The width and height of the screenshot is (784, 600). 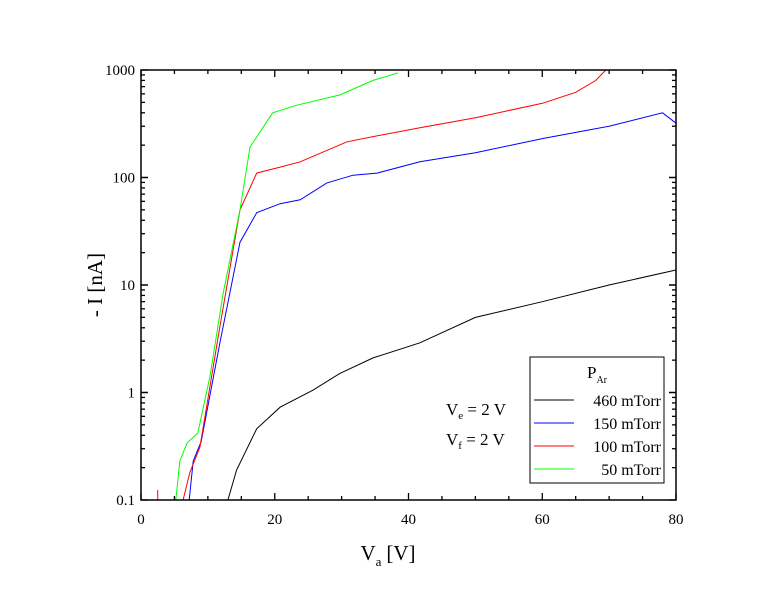 I want to click on x-tick-label: 20, so click(x=274, y=520).